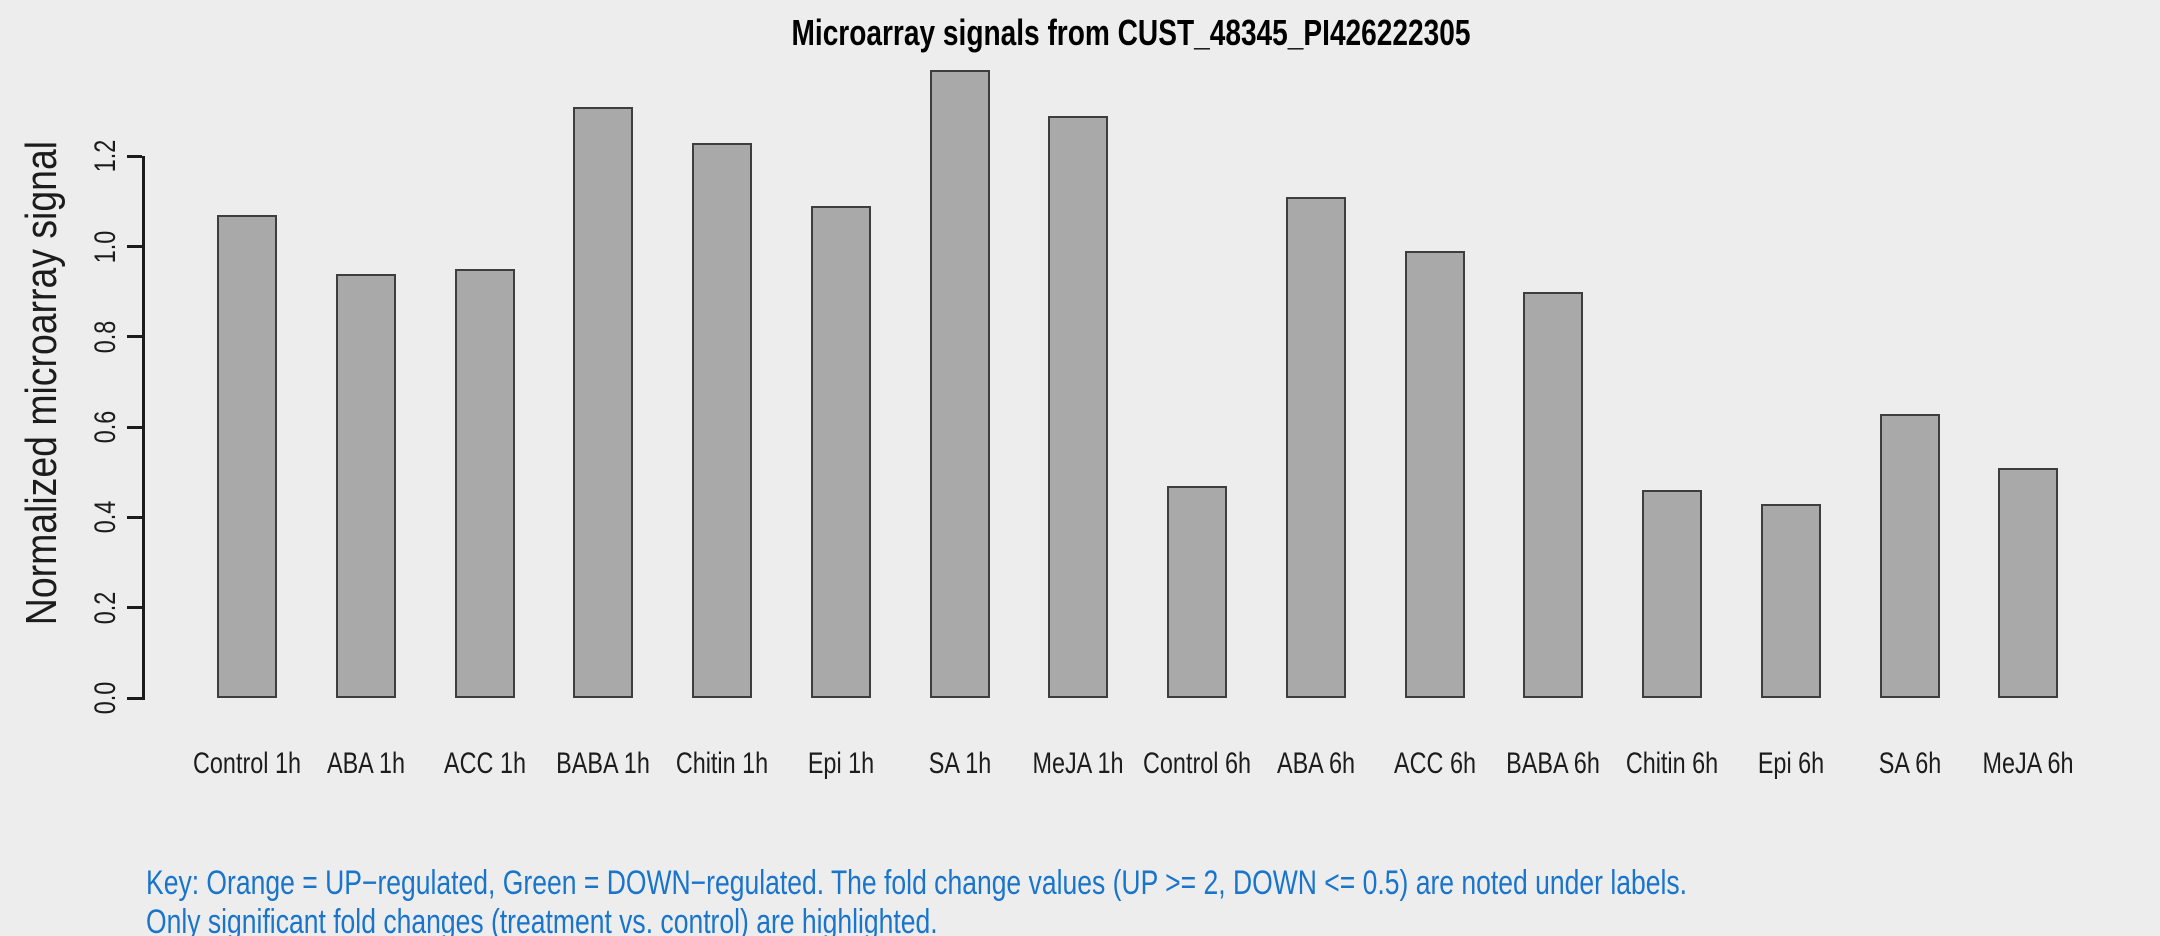 The height and width of the screenshot is (936, 2160). I want to click on x-tick-label: Chitin 1h, so click(758, 764).